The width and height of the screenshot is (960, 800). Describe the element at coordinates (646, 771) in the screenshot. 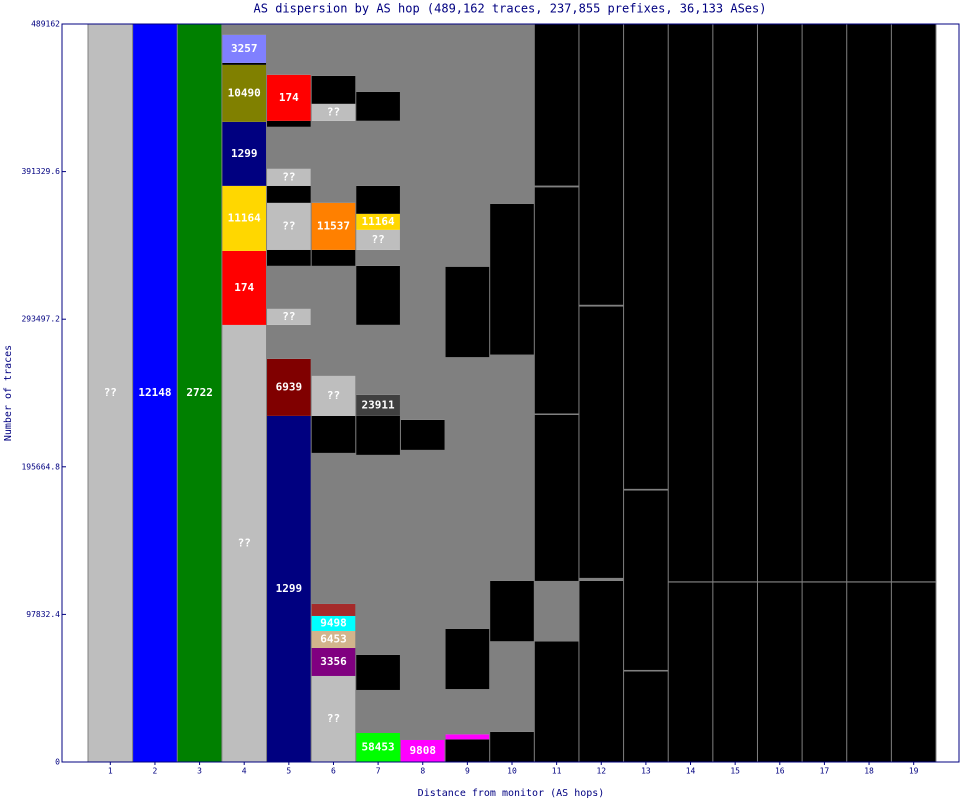

I see `x-tick-label: 13` at that location.